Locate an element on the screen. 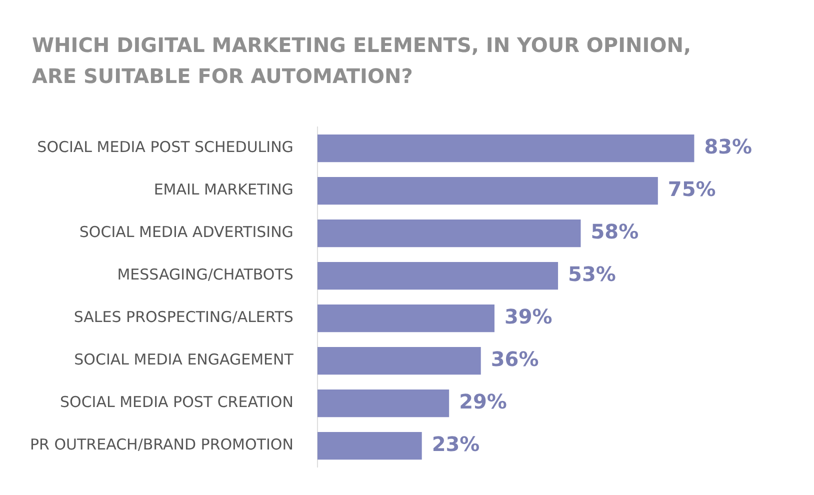  y-tick-label: SOCIAL MEDIA POST CREATION is located at coordinates (177, 402).